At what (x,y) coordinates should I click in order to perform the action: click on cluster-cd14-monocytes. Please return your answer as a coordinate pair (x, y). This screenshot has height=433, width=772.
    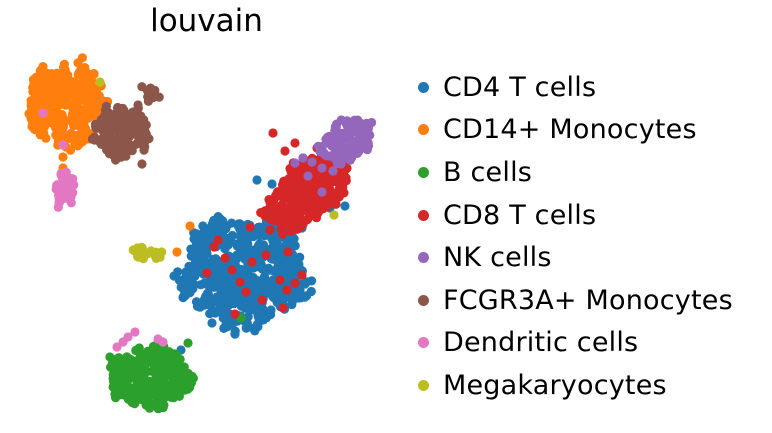
    Looking at the image, I should click on (109, 155).